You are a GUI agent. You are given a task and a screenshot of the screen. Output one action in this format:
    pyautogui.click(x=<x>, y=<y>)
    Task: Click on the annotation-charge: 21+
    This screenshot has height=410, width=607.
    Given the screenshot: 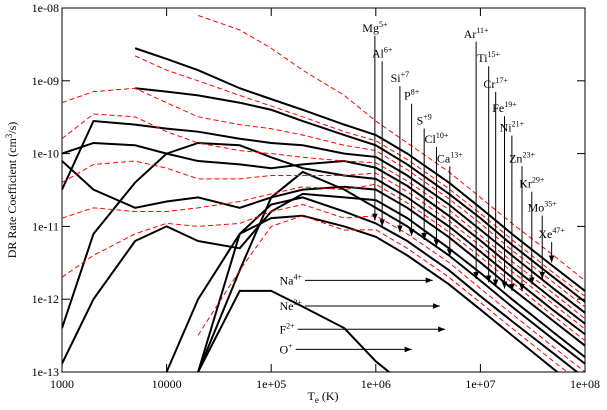 What is the action you would take?
    pyautogui.click(x=518, y=124)
    